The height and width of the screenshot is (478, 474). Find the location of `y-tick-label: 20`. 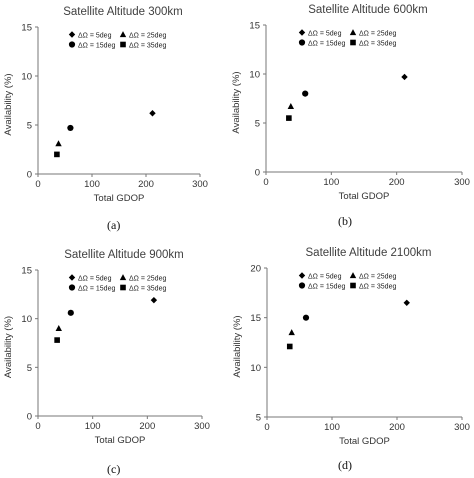

y-tick-label: 20 is located at coordinates (255, 269).